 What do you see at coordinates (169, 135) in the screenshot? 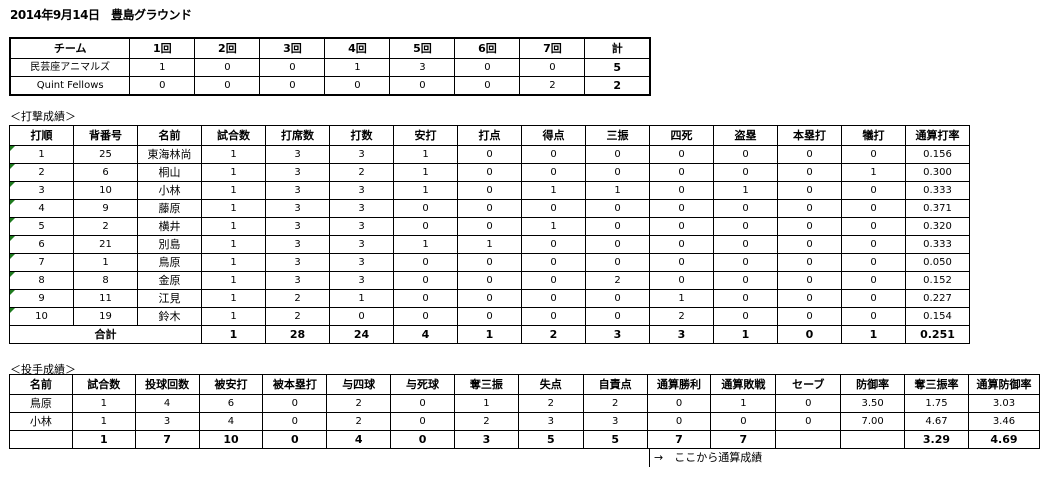
I see `column-header: 名前` at bounding box center [169, 135].